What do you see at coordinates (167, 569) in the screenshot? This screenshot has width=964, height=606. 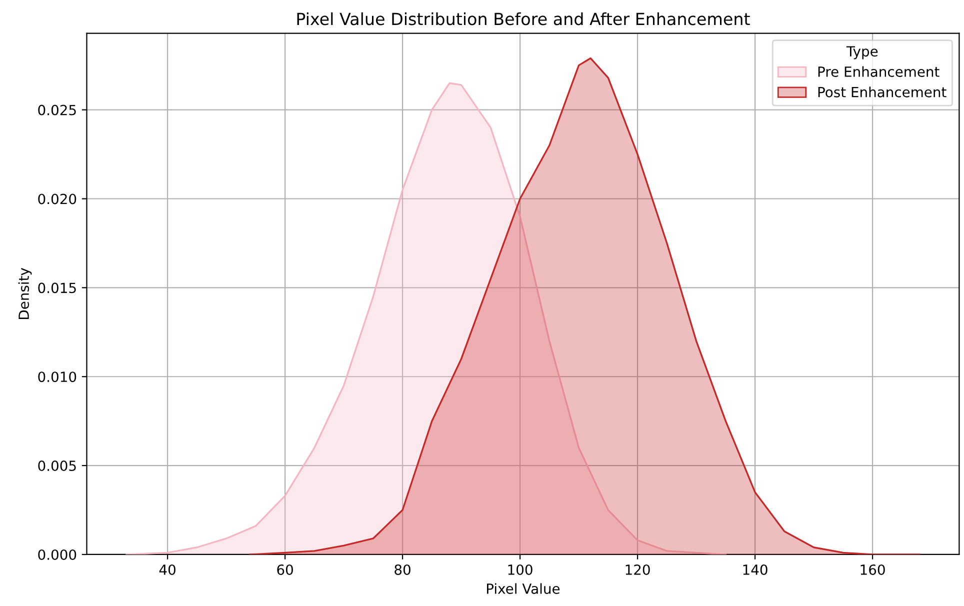 I see `x-tick-label: 40` at bounding box center [167, 569].